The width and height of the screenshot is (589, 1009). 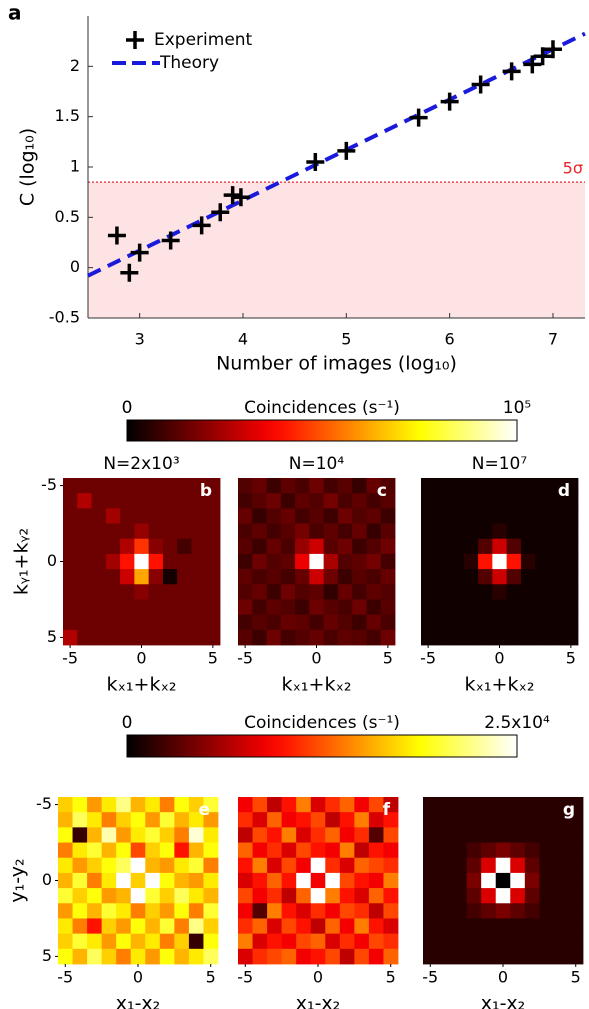 What do you see at coordinates (553, 339) in the screenshot?
I see `x-tick-label: 7` at bounding box center [553, 339].